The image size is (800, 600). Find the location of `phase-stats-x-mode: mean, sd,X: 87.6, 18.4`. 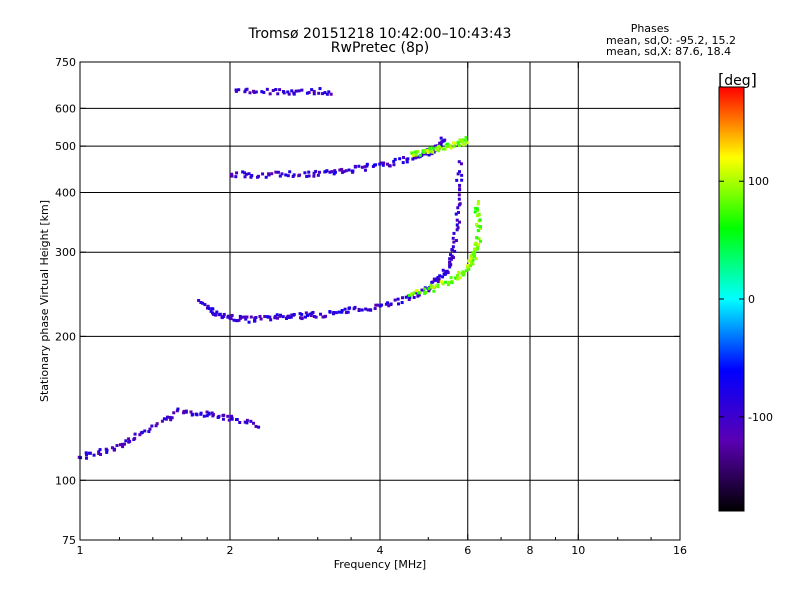

phase-stats-x-mode: mean, sd,X: 87.6, 18.4 is located at coordinates (669, 51).